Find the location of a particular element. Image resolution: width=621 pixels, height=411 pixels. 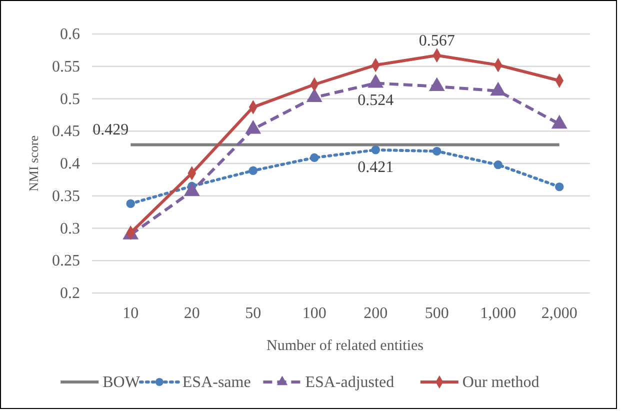

x-tick-label: 2,000 is located at coordinates (559, 313).